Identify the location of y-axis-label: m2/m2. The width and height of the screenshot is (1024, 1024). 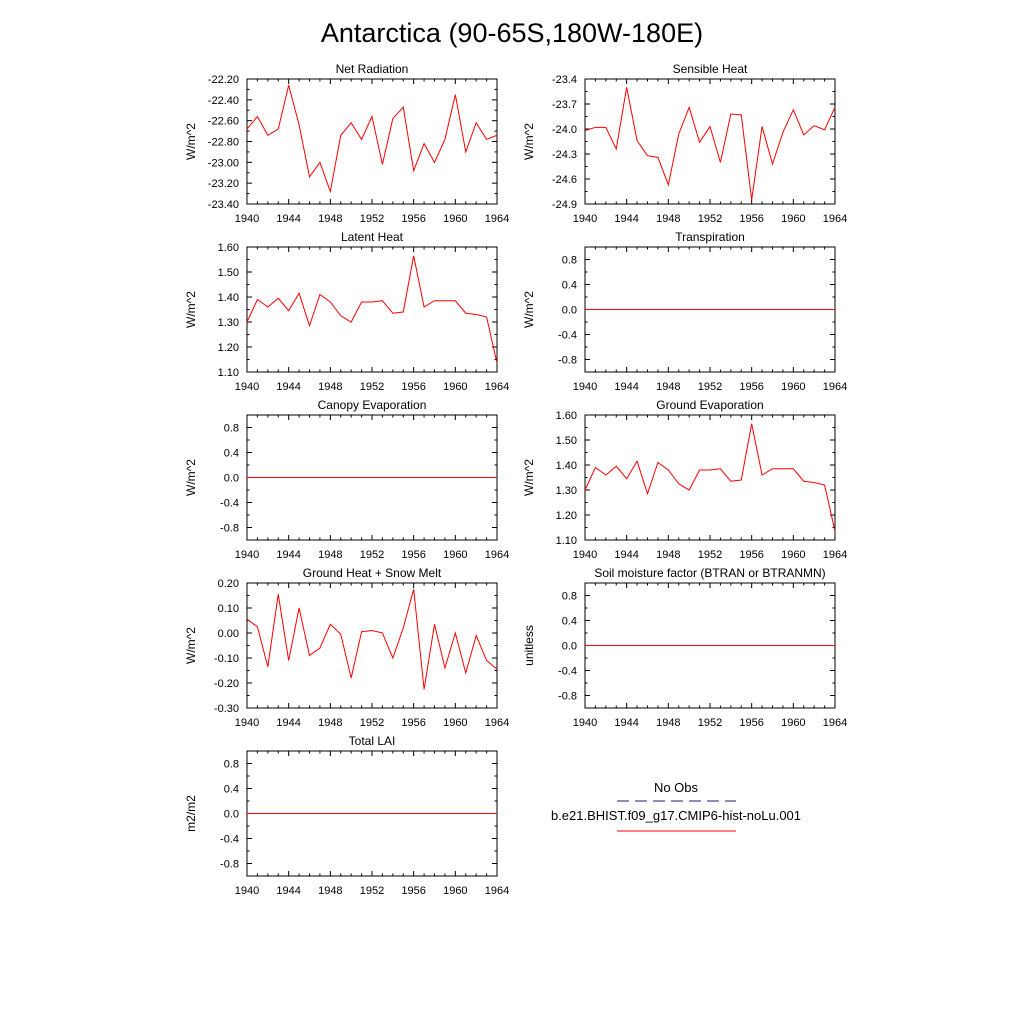
(191, 813).